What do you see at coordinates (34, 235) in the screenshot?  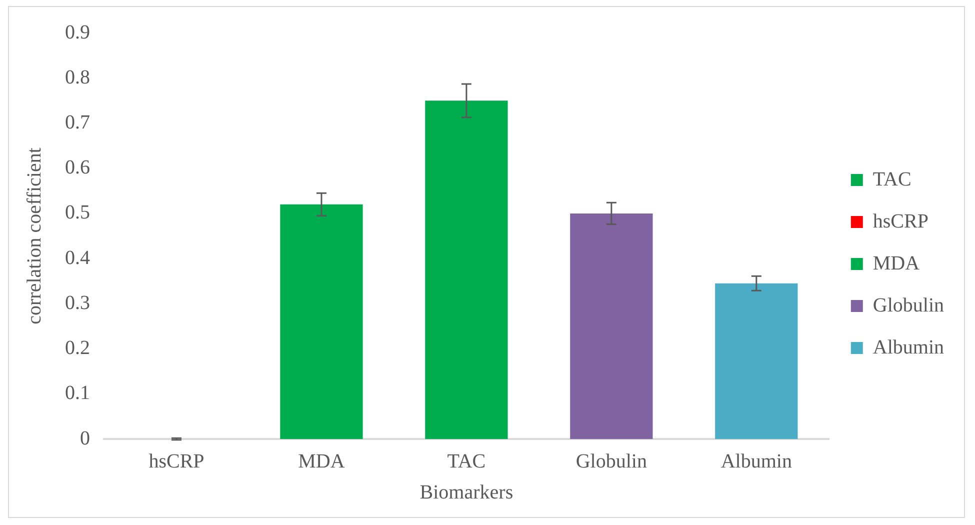 I see `y-axis-title: correlation coefficient` at bounding box center [34, 235].